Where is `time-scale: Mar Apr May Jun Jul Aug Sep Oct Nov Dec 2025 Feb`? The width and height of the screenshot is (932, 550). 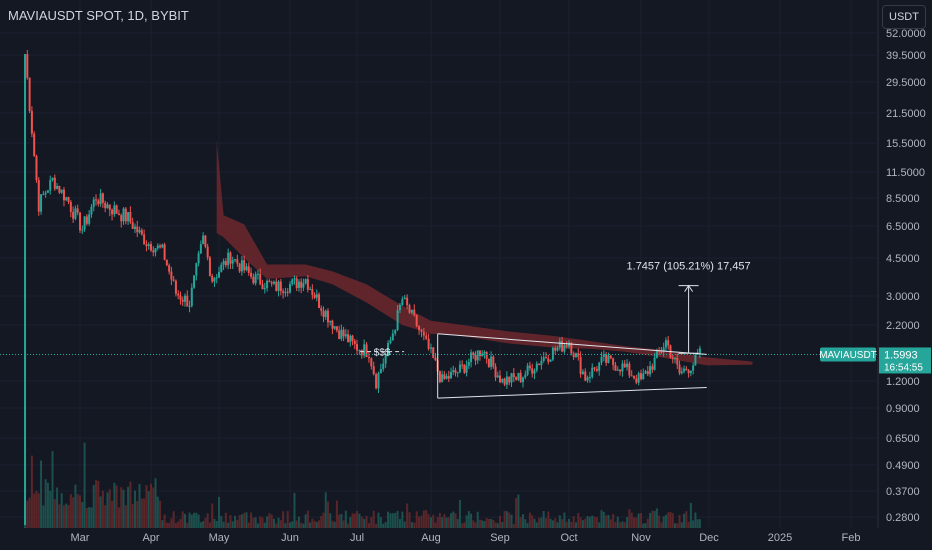
time-scale: Mar Apr May Jun Jul Aug Sep Oct Nov Dec 2025 Feb is located at coordinates (466, 538).